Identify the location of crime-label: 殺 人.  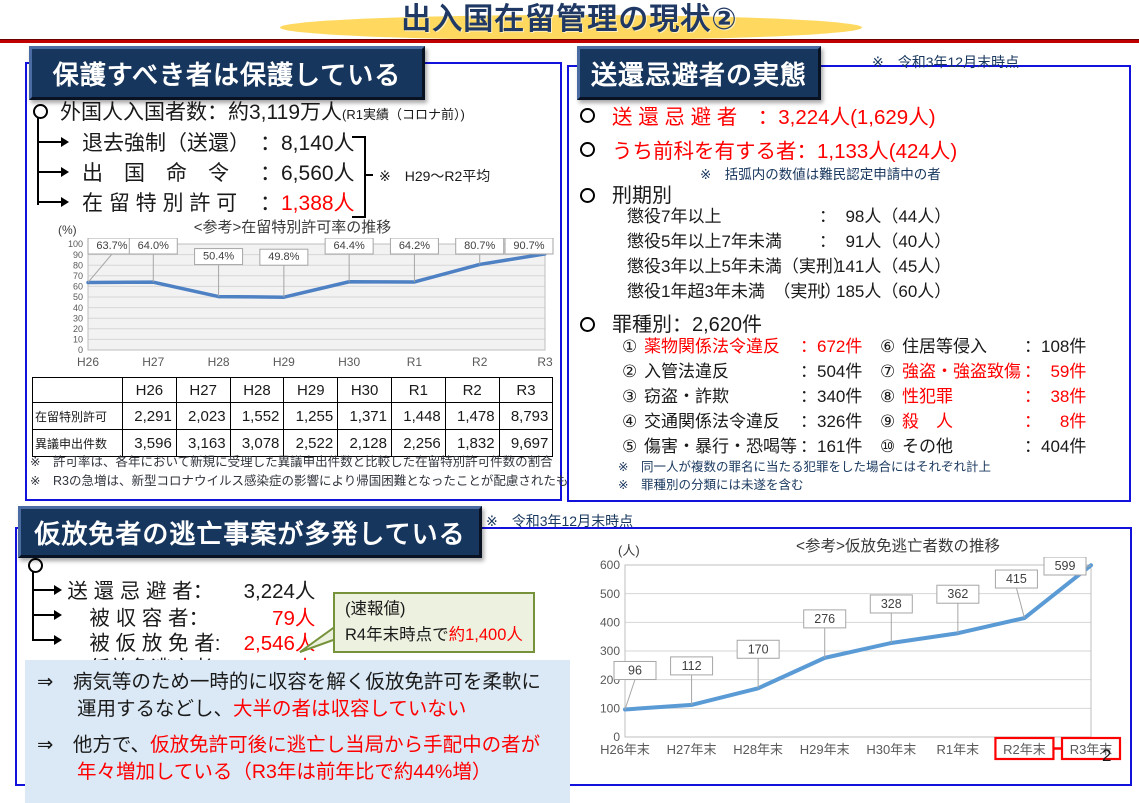
(963, 421).